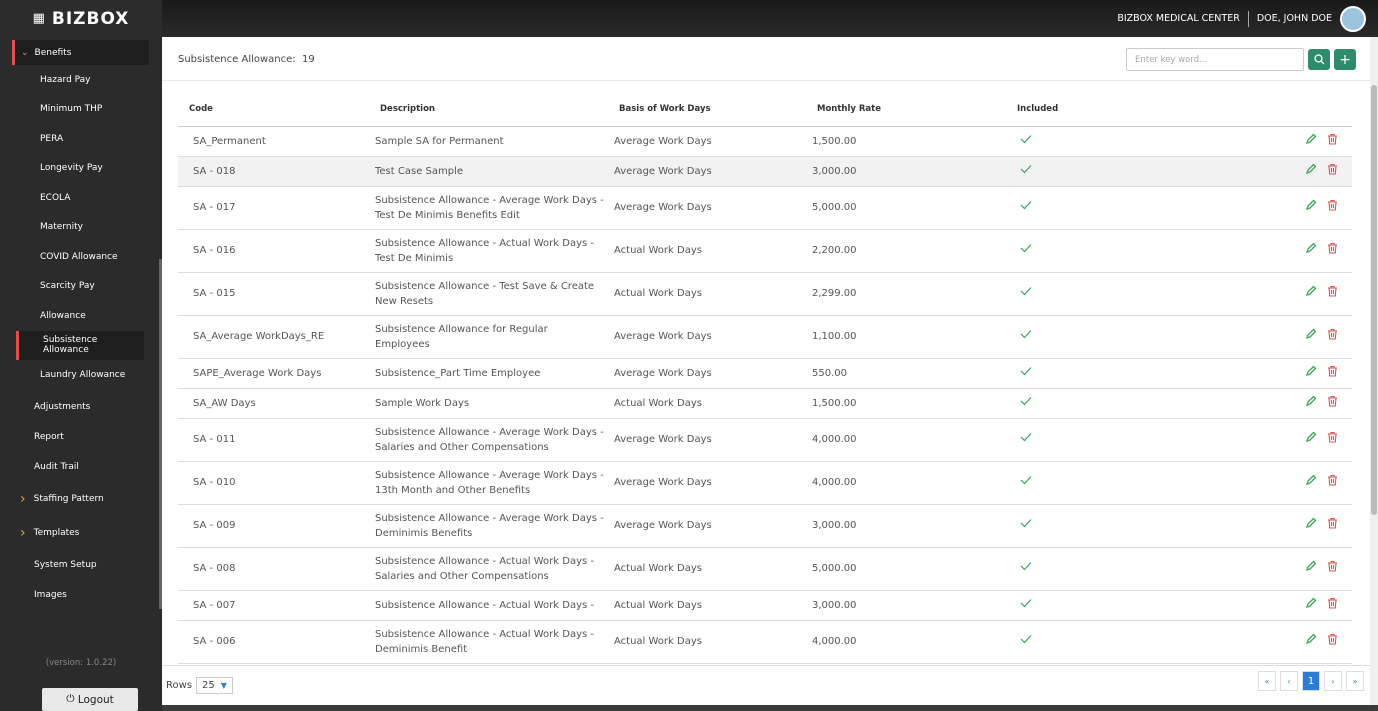 This screenshot has height=711, width=1378. I want to click on page-button: », so click(1355, 681).